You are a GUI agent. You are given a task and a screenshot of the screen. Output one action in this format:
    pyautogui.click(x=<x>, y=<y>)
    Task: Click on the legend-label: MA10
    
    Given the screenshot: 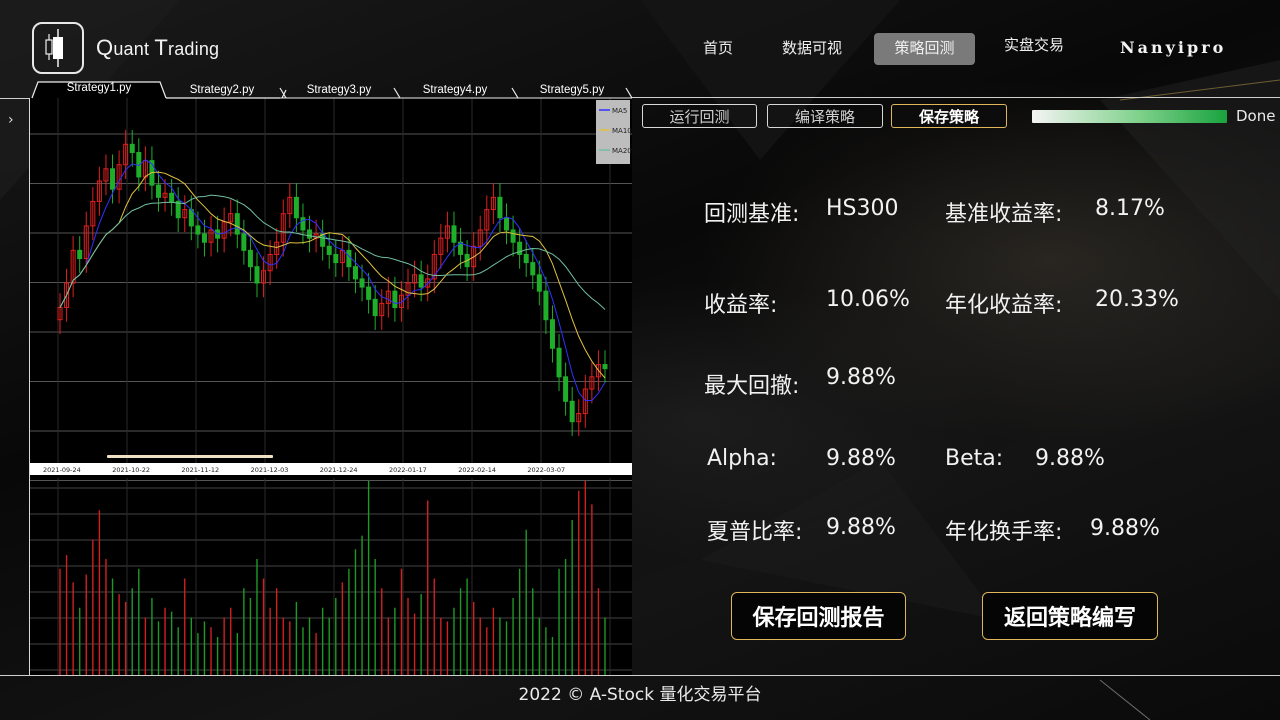 What is the action you would take?
    pyautogui.click(x=622, y=131)
    